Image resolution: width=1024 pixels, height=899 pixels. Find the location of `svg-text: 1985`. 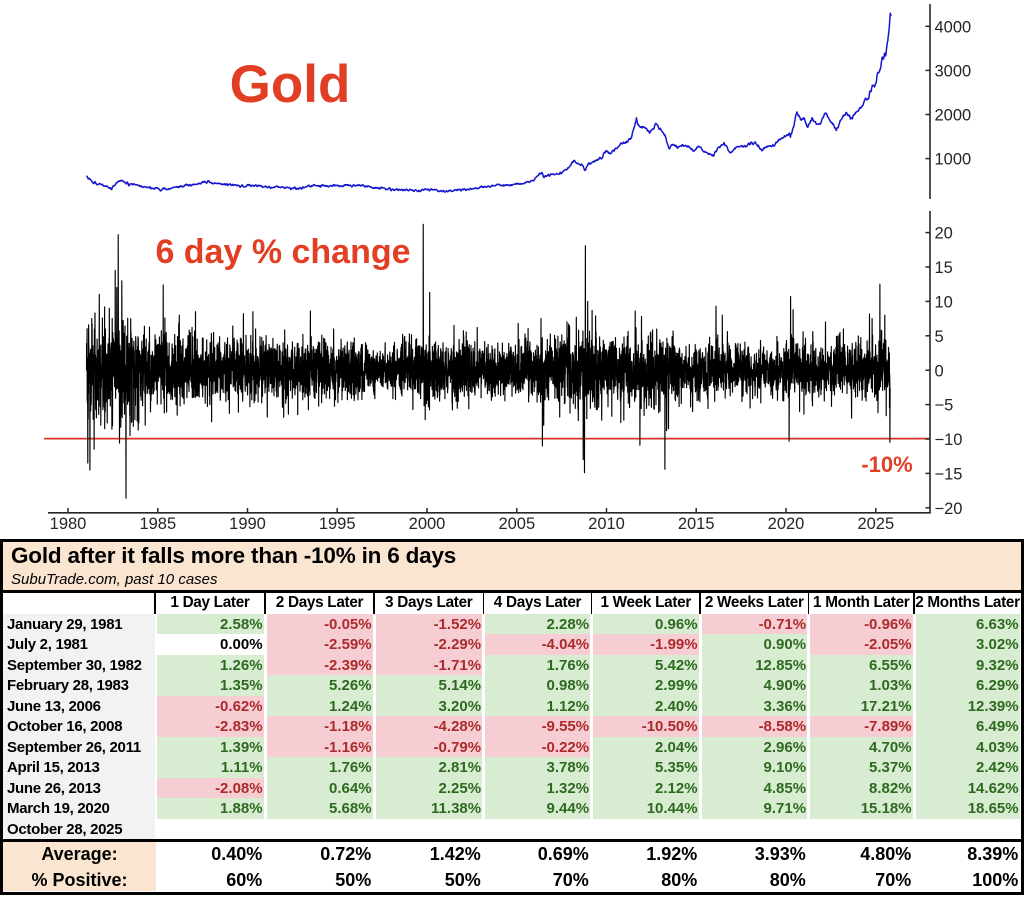

svg-text: 1985 is located at coordinates (157, 524).